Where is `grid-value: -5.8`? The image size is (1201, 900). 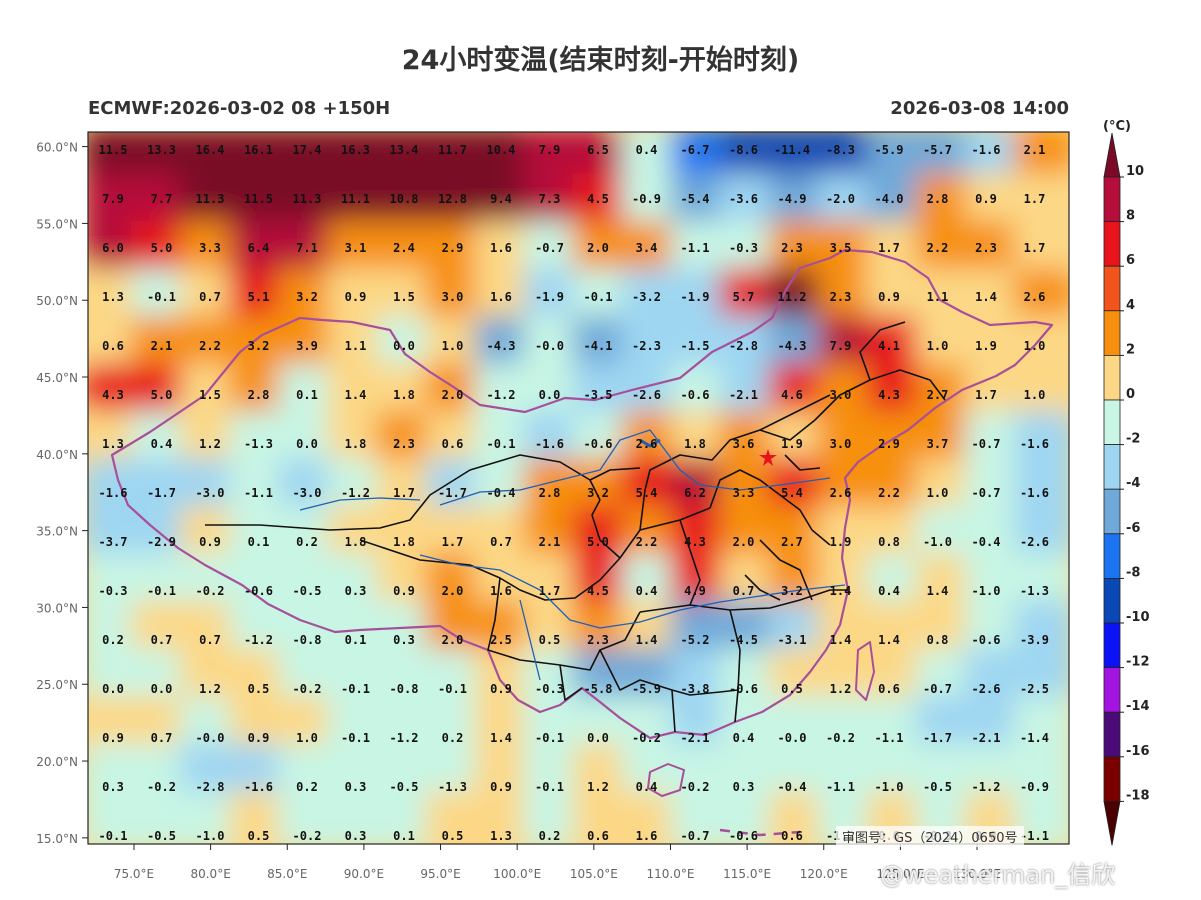 grid-value: -5.8 is located at coordinates (598, 689).